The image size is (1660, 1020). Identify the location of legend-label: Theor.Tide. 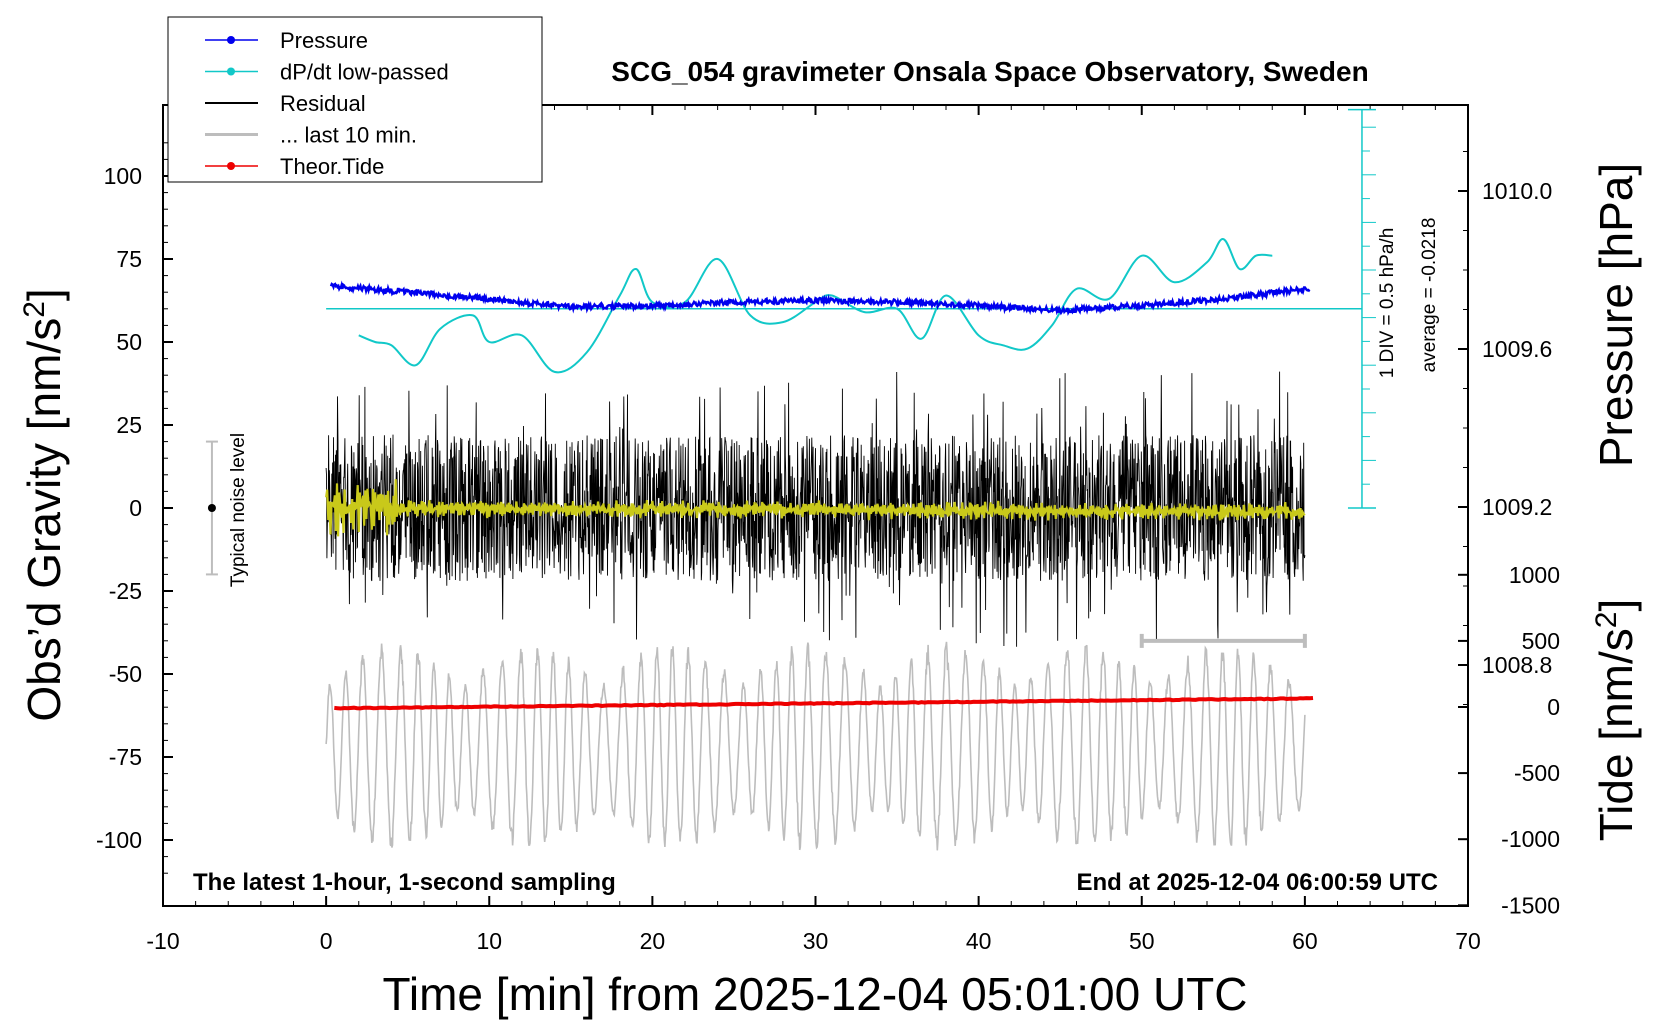
(332, 166).